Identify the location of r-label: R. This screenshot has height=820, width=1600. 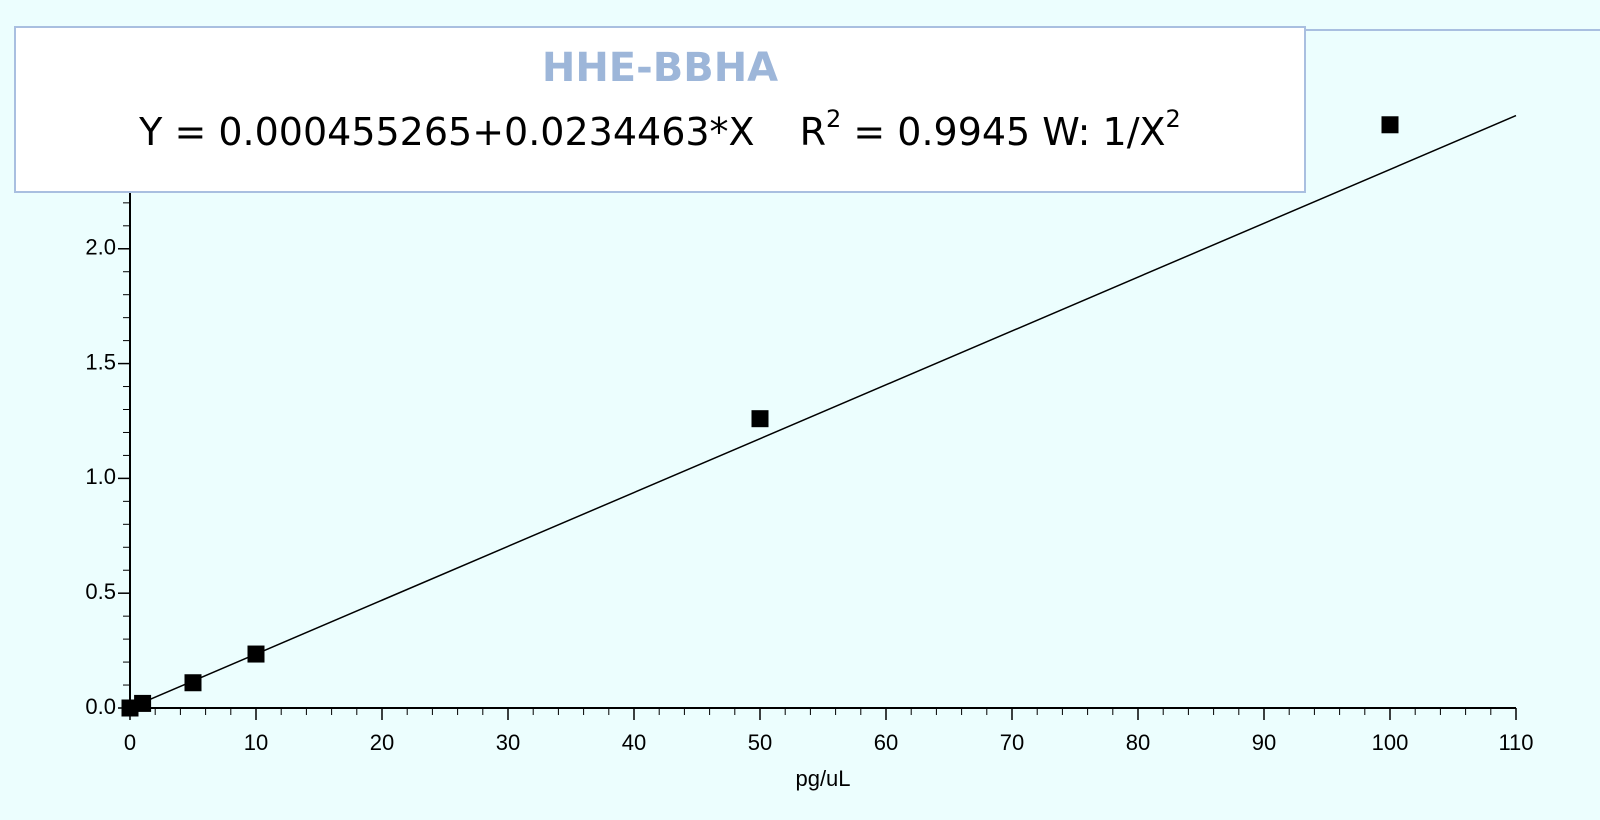
(813, 132).